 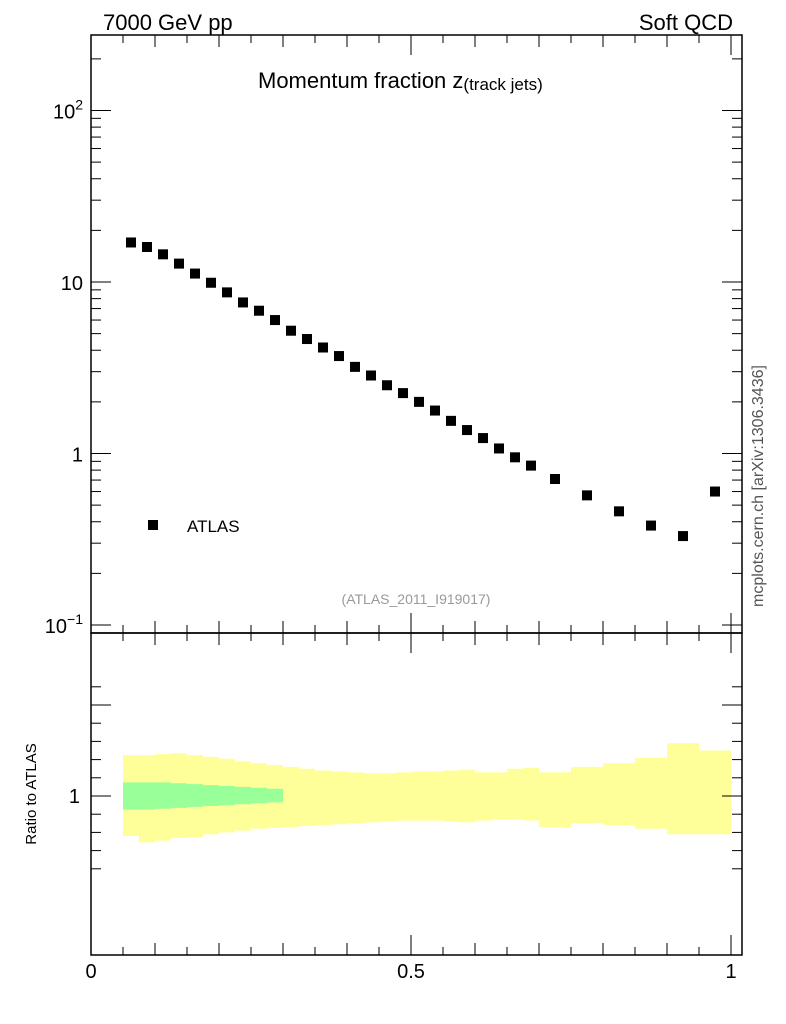 What do you see at coordinates (77, 456) in the screenshot?
I see `y-tick-label: 1` at bounding box center [77, 456].